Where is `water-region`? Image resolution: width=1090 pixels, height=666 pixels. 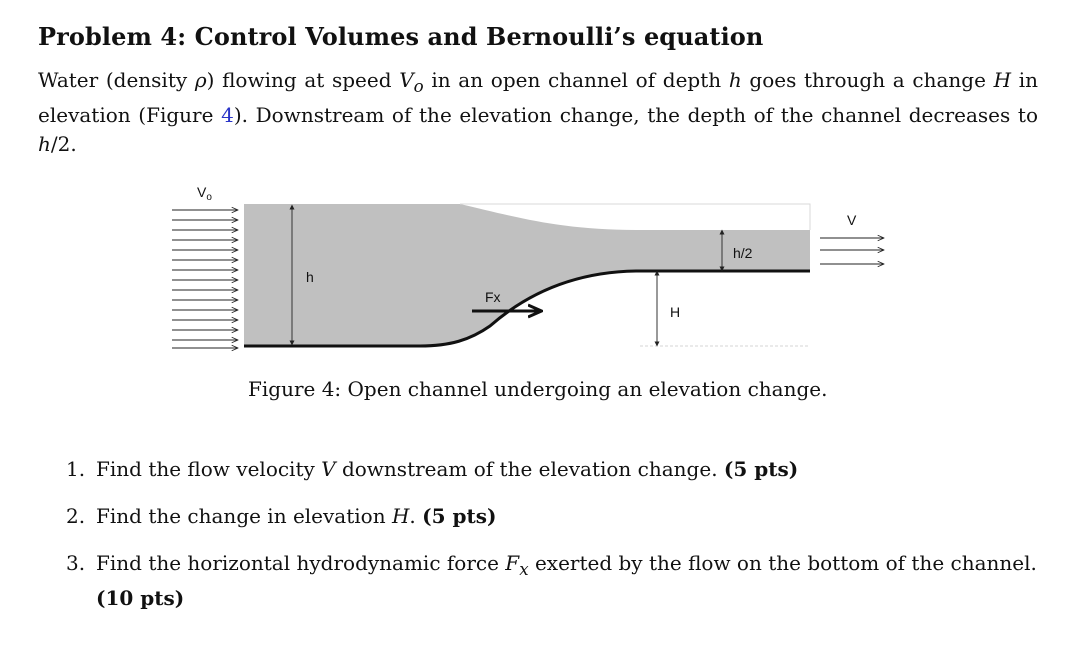
water-region is located at coordinates (527, 275).